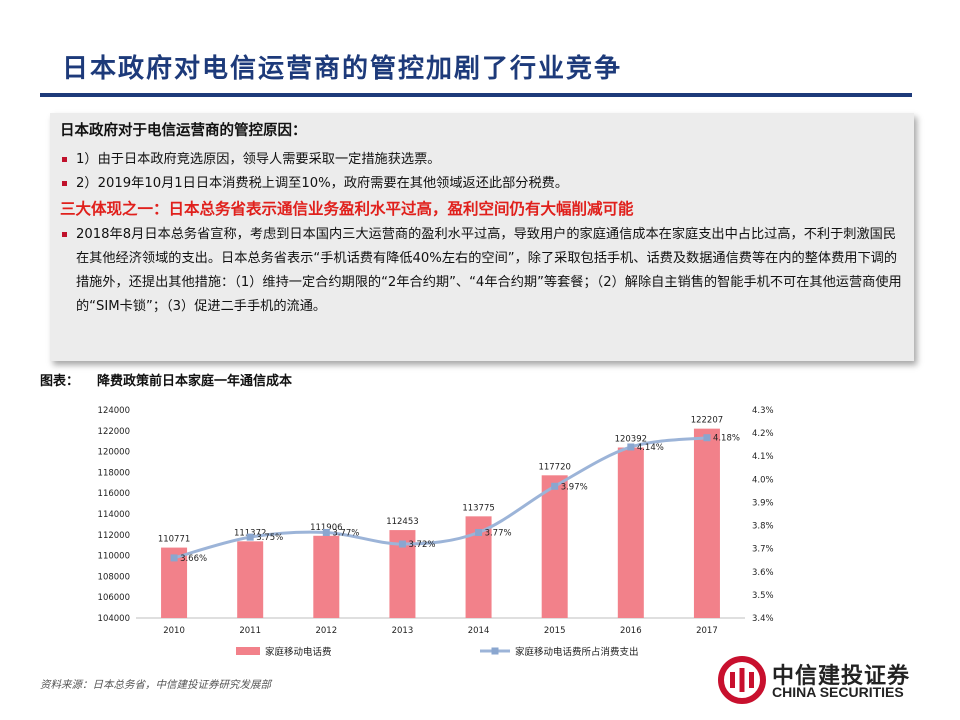 Image resolution: width=960 pixels, height=720 pixels. I want to click on bar-value-label: 122207, so click(707, 421).